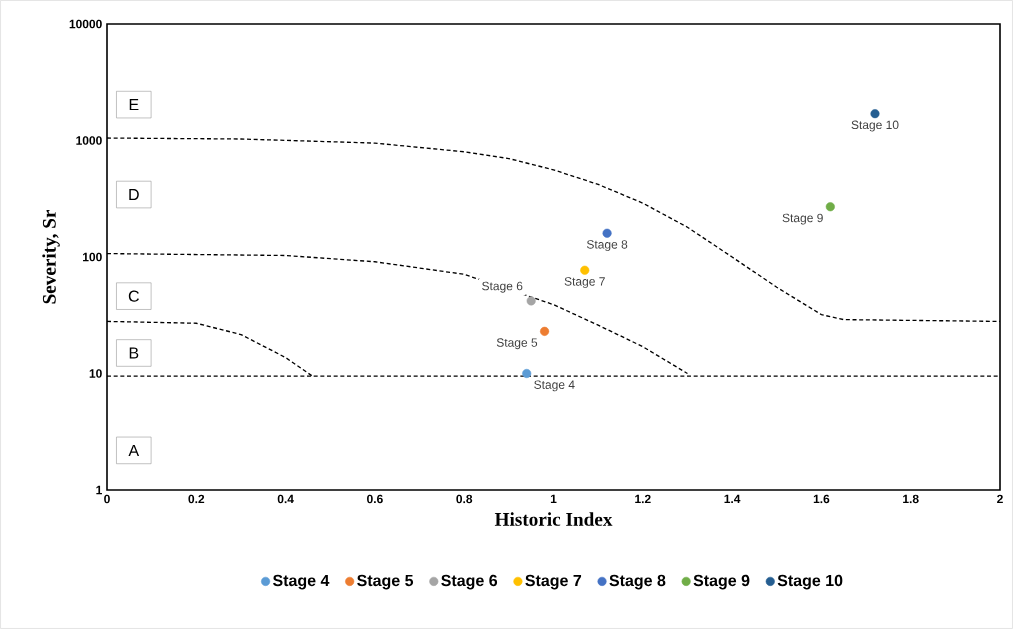  Describe the element at coordinates (721, 582) in the screenshot. I see `legend-label: Stage 9` at that location.